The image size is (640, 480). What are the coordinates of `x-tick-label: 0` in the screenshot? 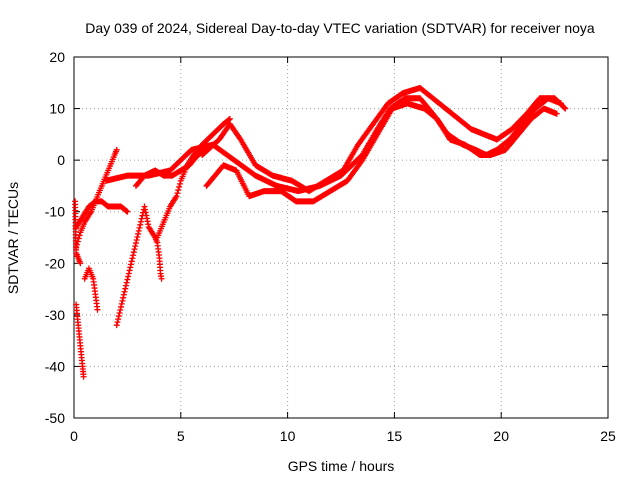 It's located at (74, 436).